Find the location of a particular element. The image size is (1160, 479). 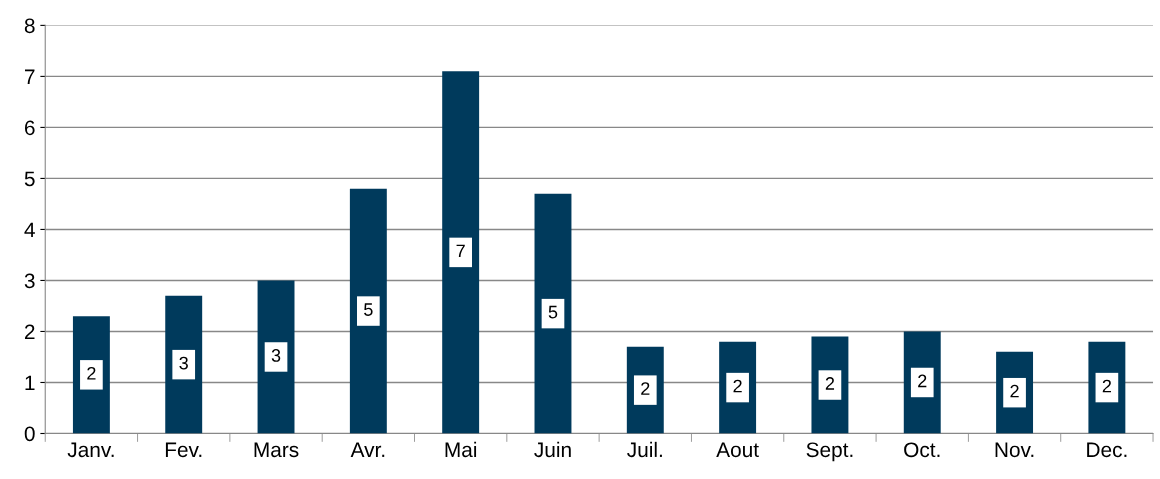

x-tick-label: Nov. is located at coordinates (1014, 450).